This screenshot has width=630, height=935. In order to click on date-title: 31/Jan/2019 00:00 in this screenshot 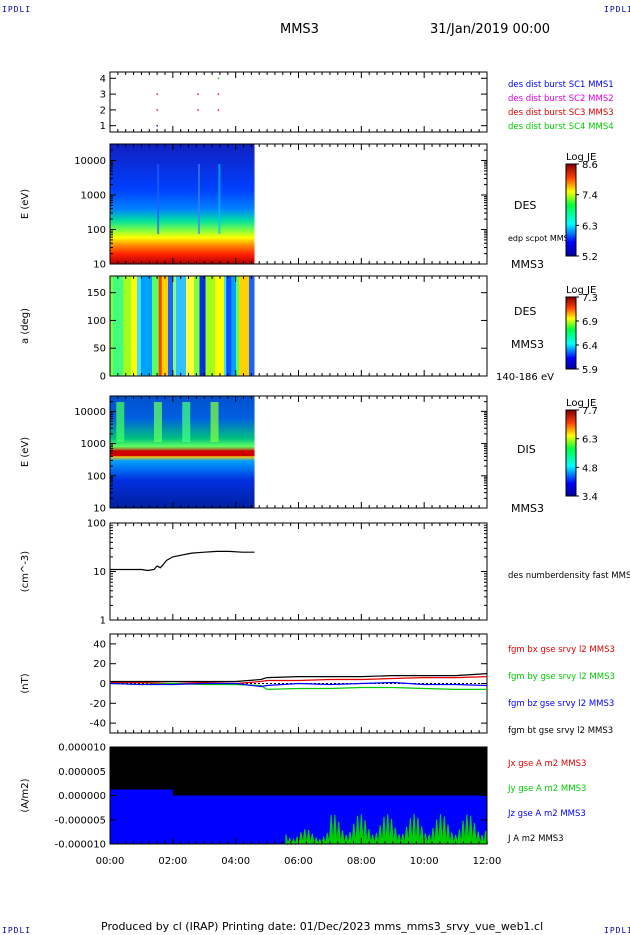, I will do `click(490, 29)`.